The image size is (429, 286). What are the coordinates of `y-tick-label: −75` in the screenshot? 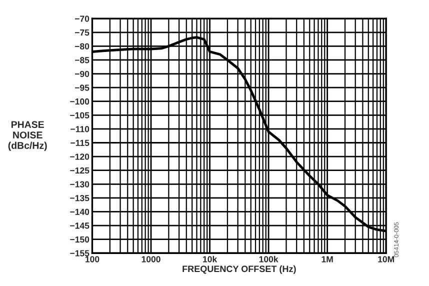 It's located at (82, 33).